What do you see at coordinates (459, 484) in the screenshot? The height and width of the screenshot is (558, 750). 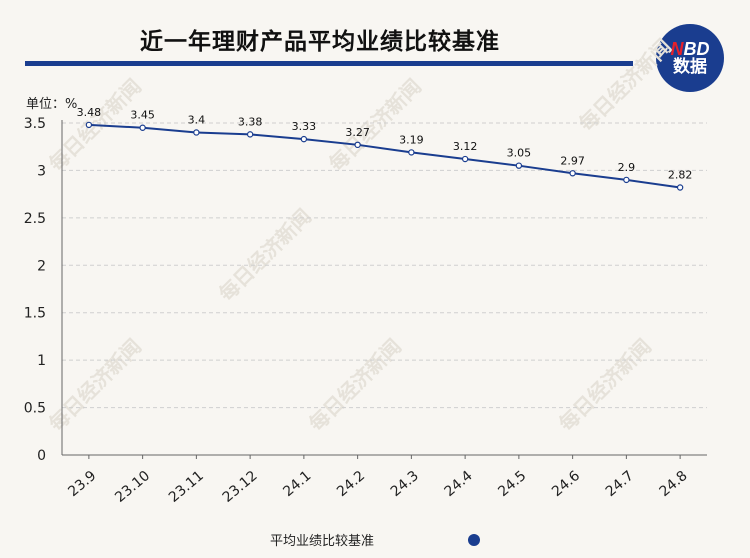 I see `x-tick-label: 24.4` at bounding box center [459, 484].